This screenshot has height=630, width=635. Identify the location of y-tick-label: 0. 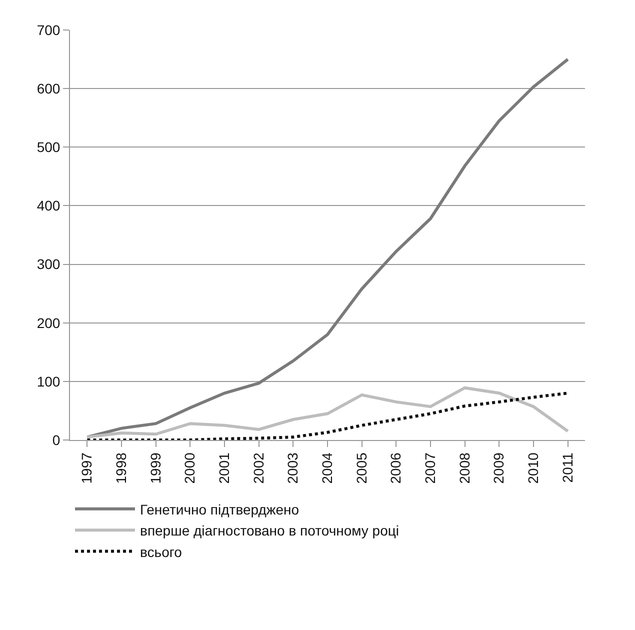
(56, 440).